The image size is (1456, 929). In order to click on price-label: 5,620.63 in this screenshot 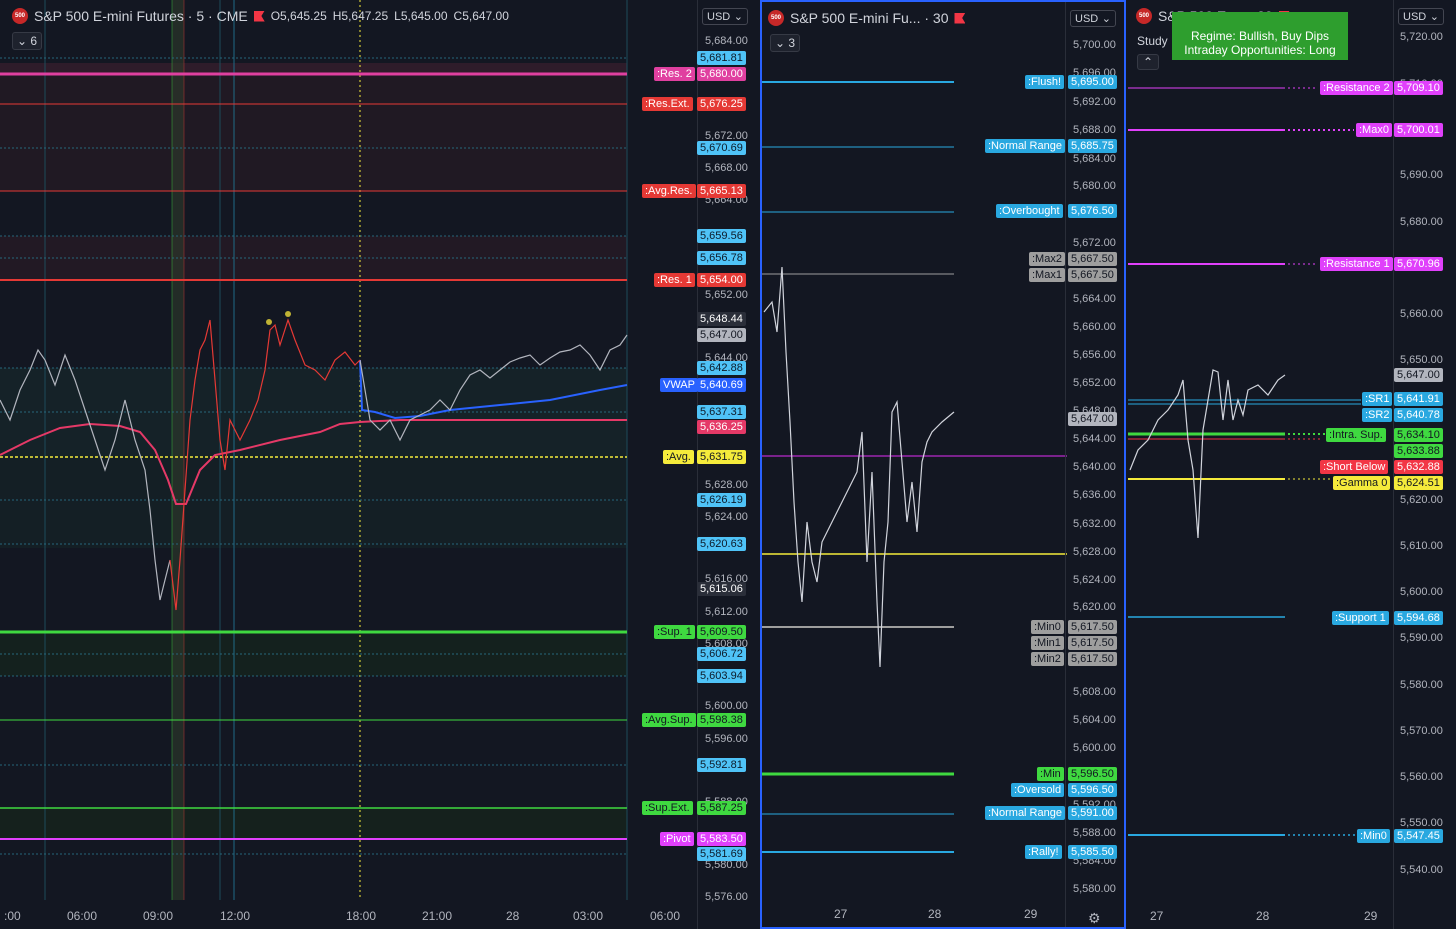, I will do `click(721, 544)`.